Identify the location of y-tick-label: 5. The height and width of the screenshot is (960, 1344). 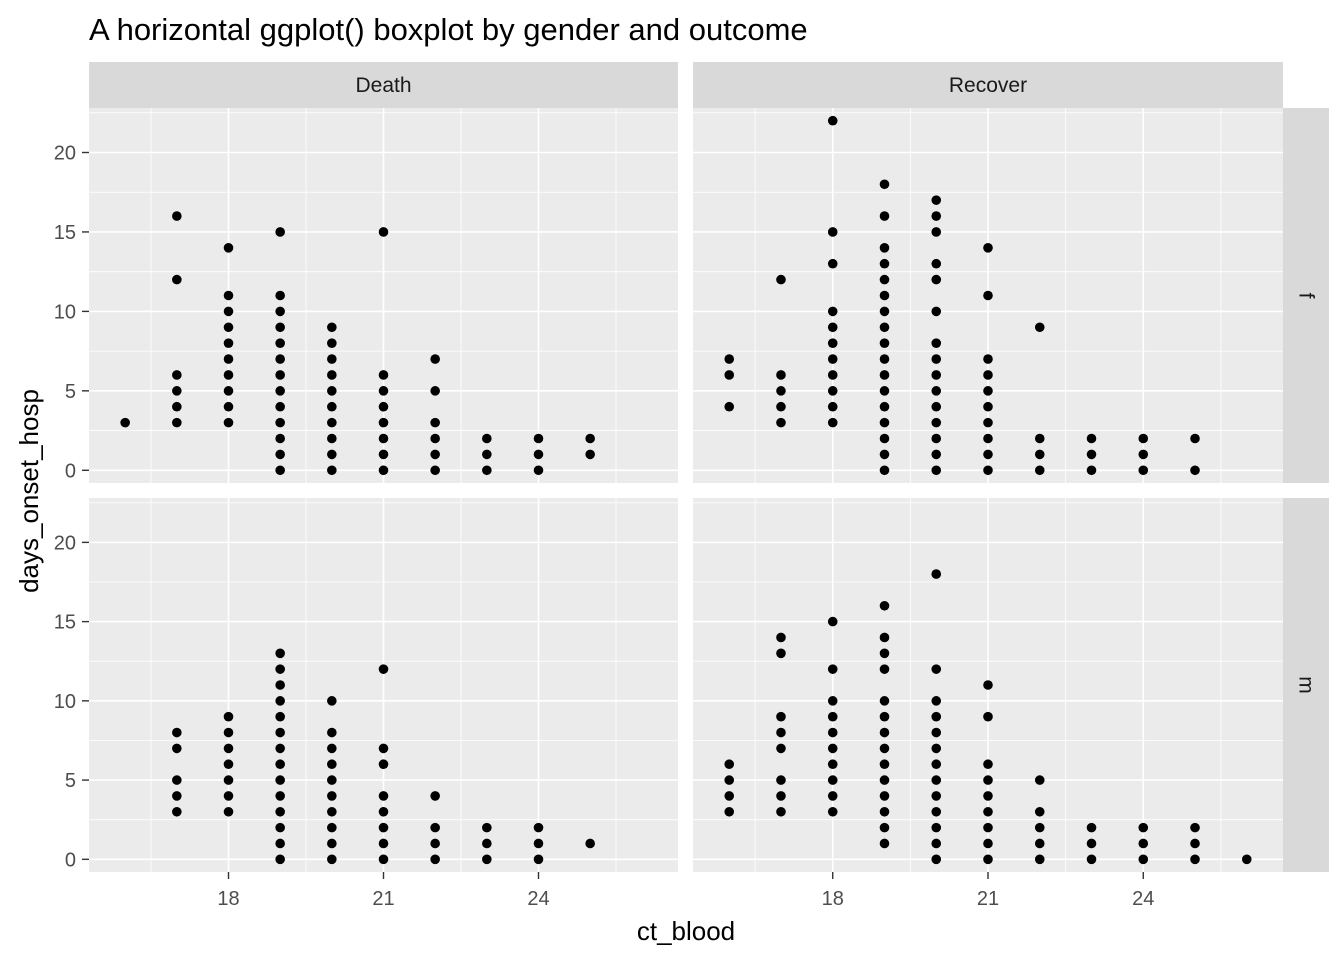
(70, 392).